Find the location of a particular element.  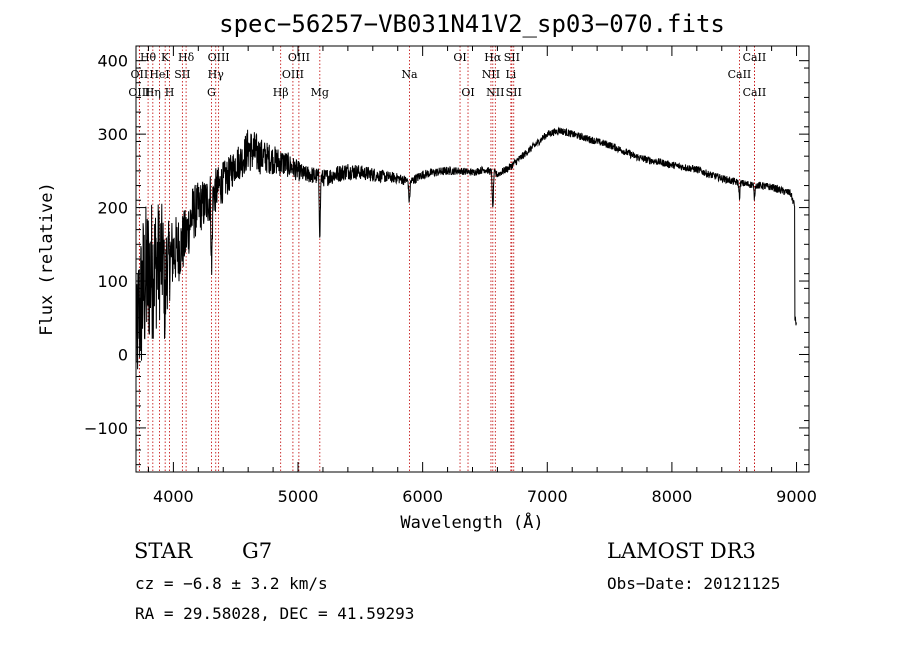

object-class: STAR is located at coordinates (163, 551).